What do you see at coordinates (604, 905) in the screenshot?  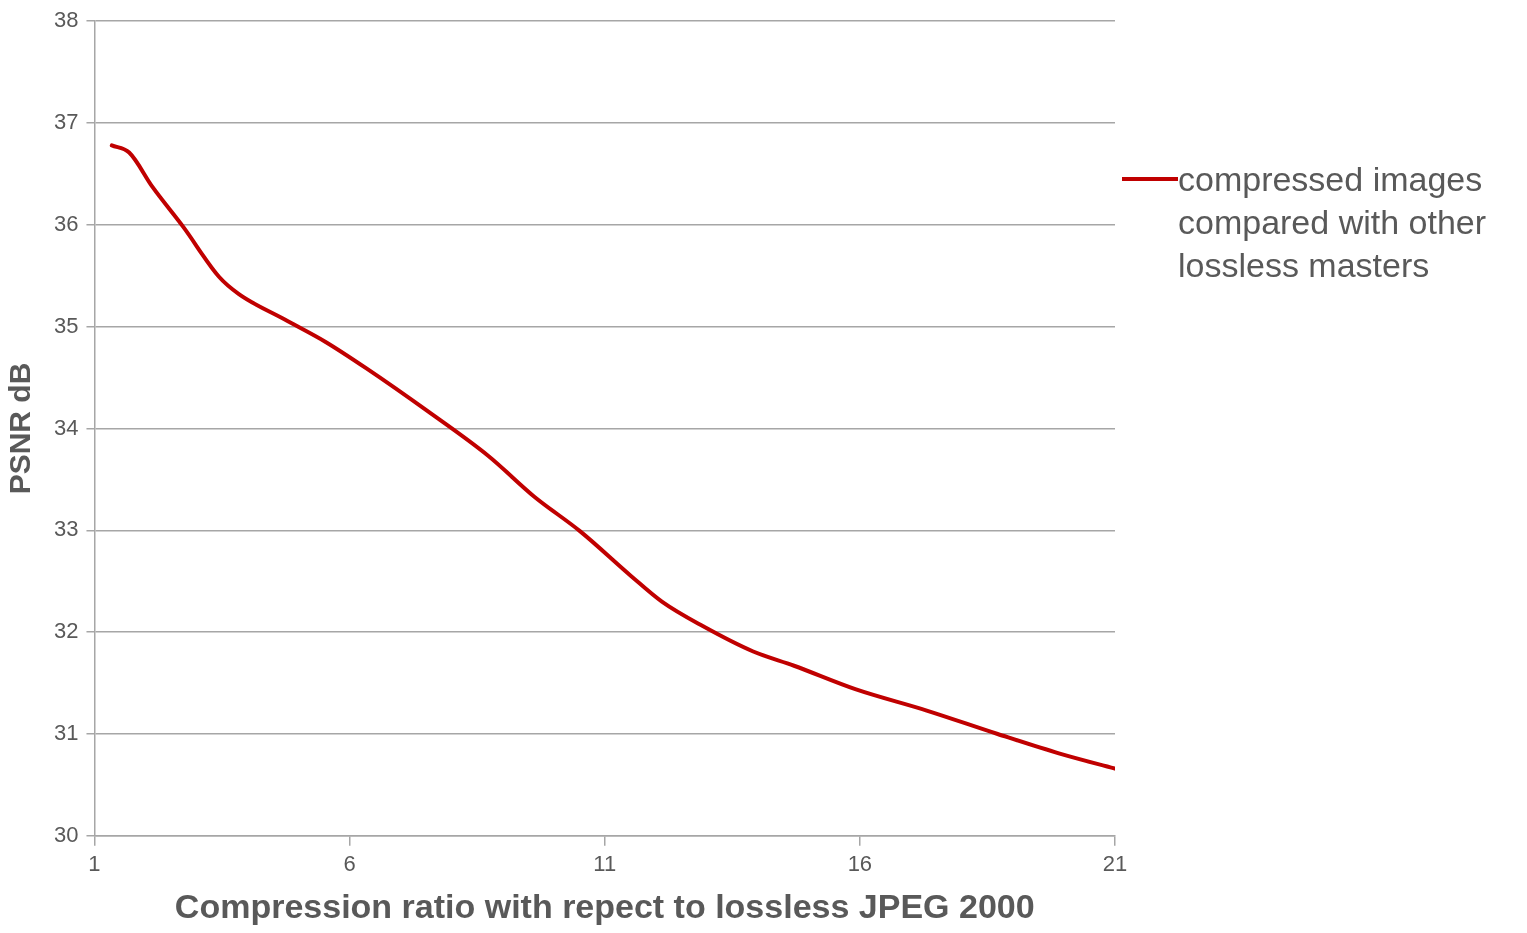 I see `x-axis-title: Compression ratio with repect to lossless JPEG 2000` at bounding box center [604, 905].